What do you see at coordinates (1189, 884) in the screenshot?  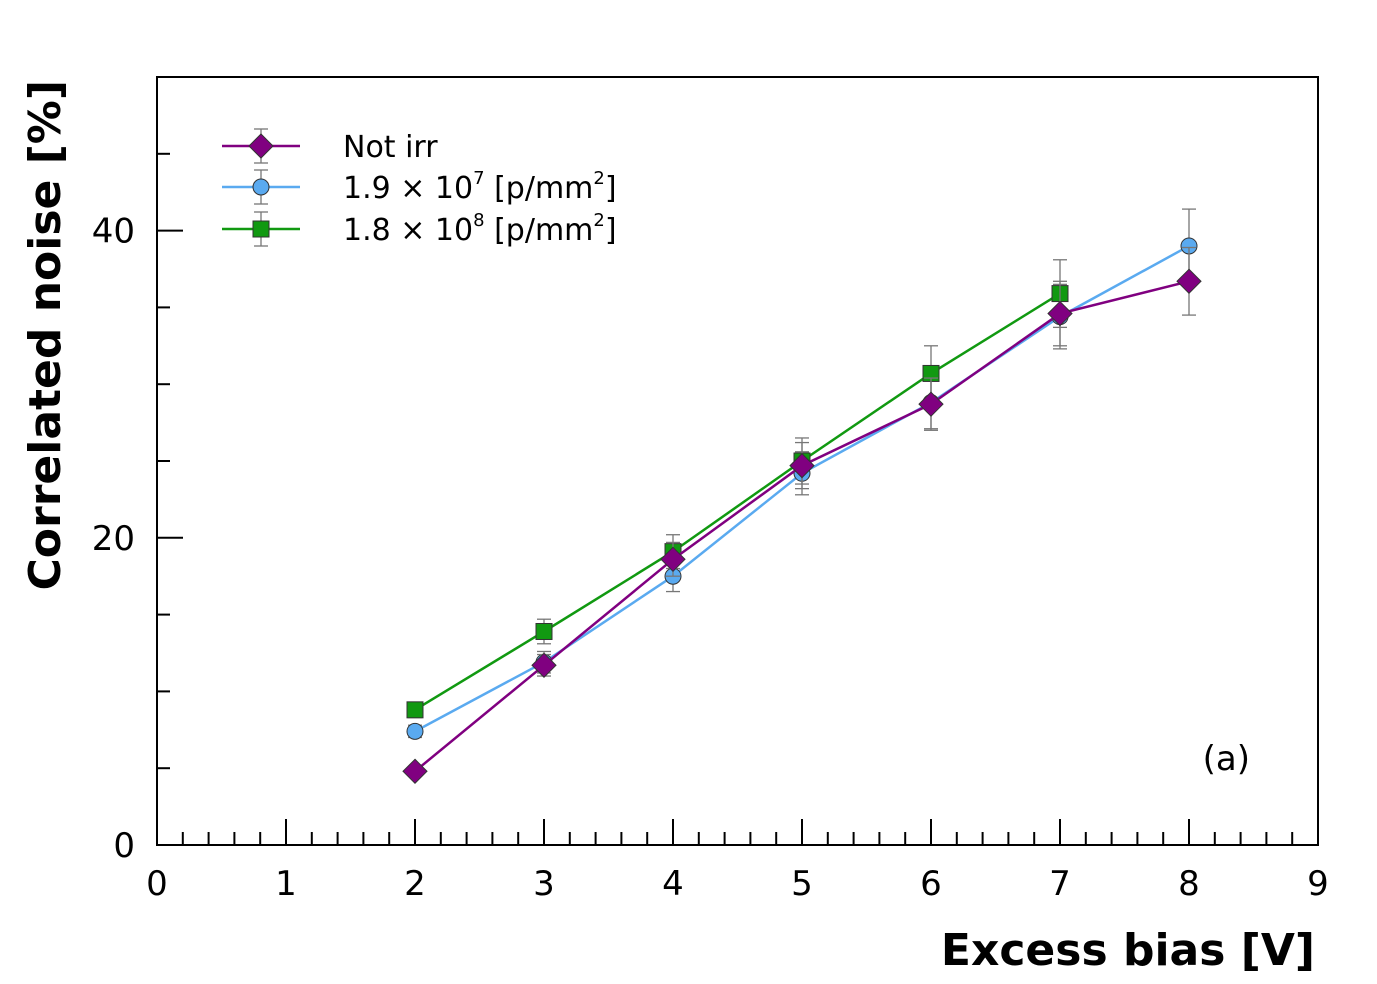 I see `x-tick-label: 8` at bounding box center [1189, 884].